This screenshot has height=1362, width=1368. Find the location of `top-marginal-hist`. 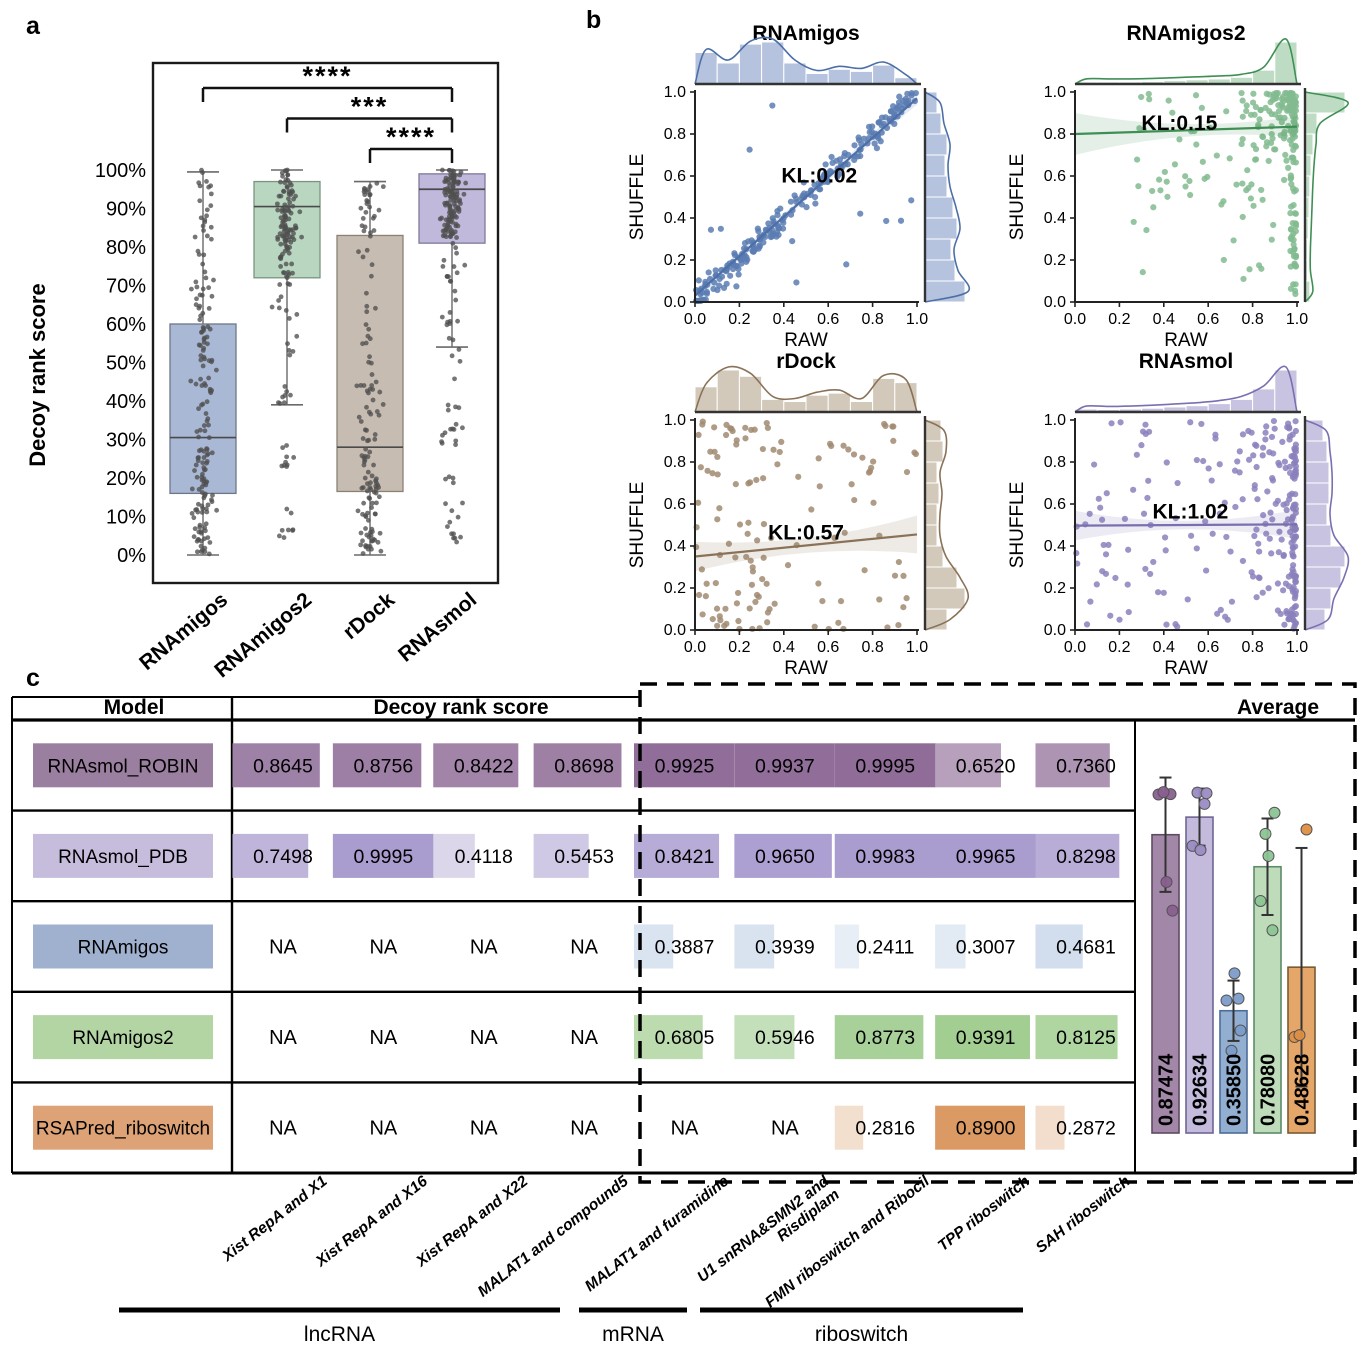

top-marginal-hist is located at coordinates (807, 389).